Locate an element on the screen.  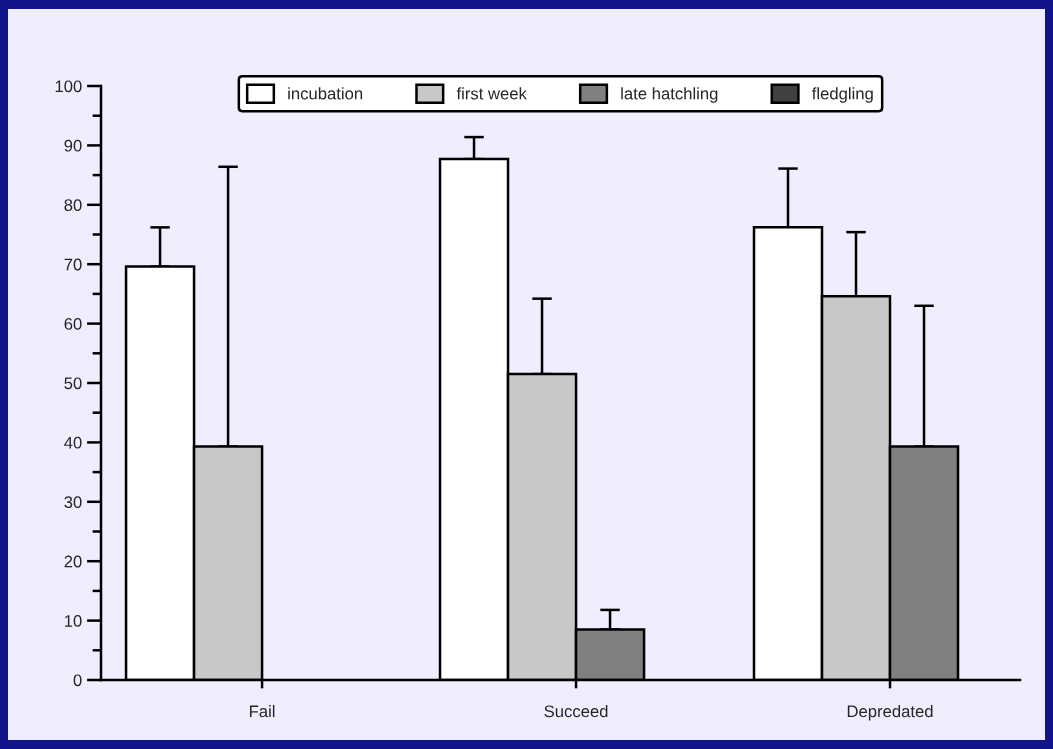
y-tick-label: 90 is located at coordinates (73, 145).